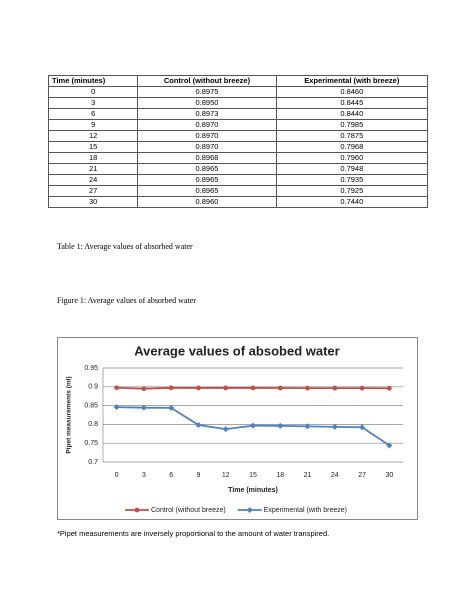 This screenshot has width=474, height=613. I want to click on table-cell: 21, so click(93, 169).